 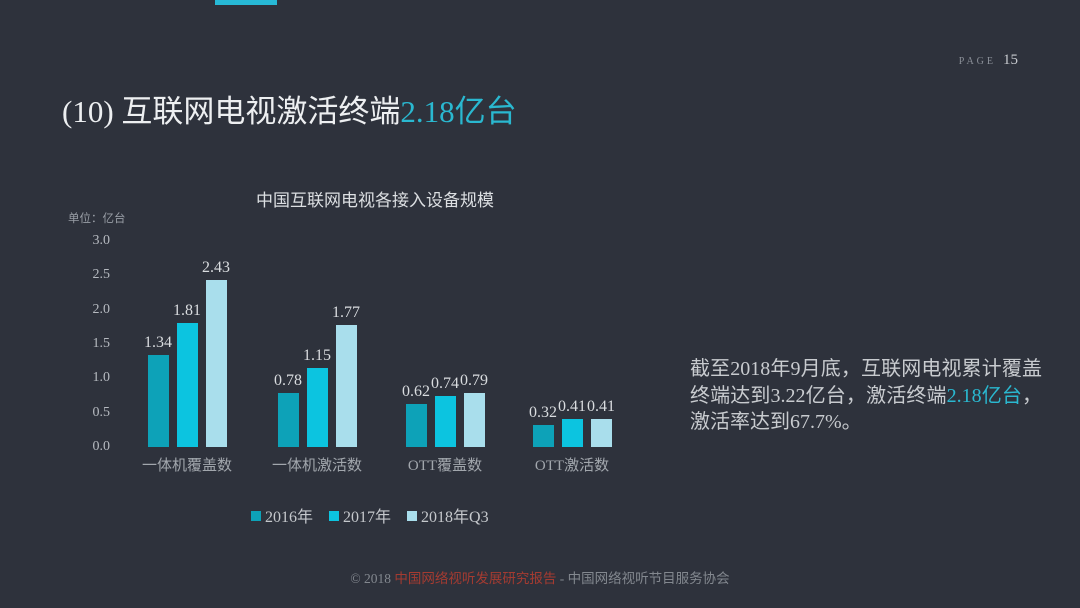 What do you see at coordinates (445, 466) in the screenshot?
I see `category-label: OTT覆盖数` at bounding box center [445, 466].